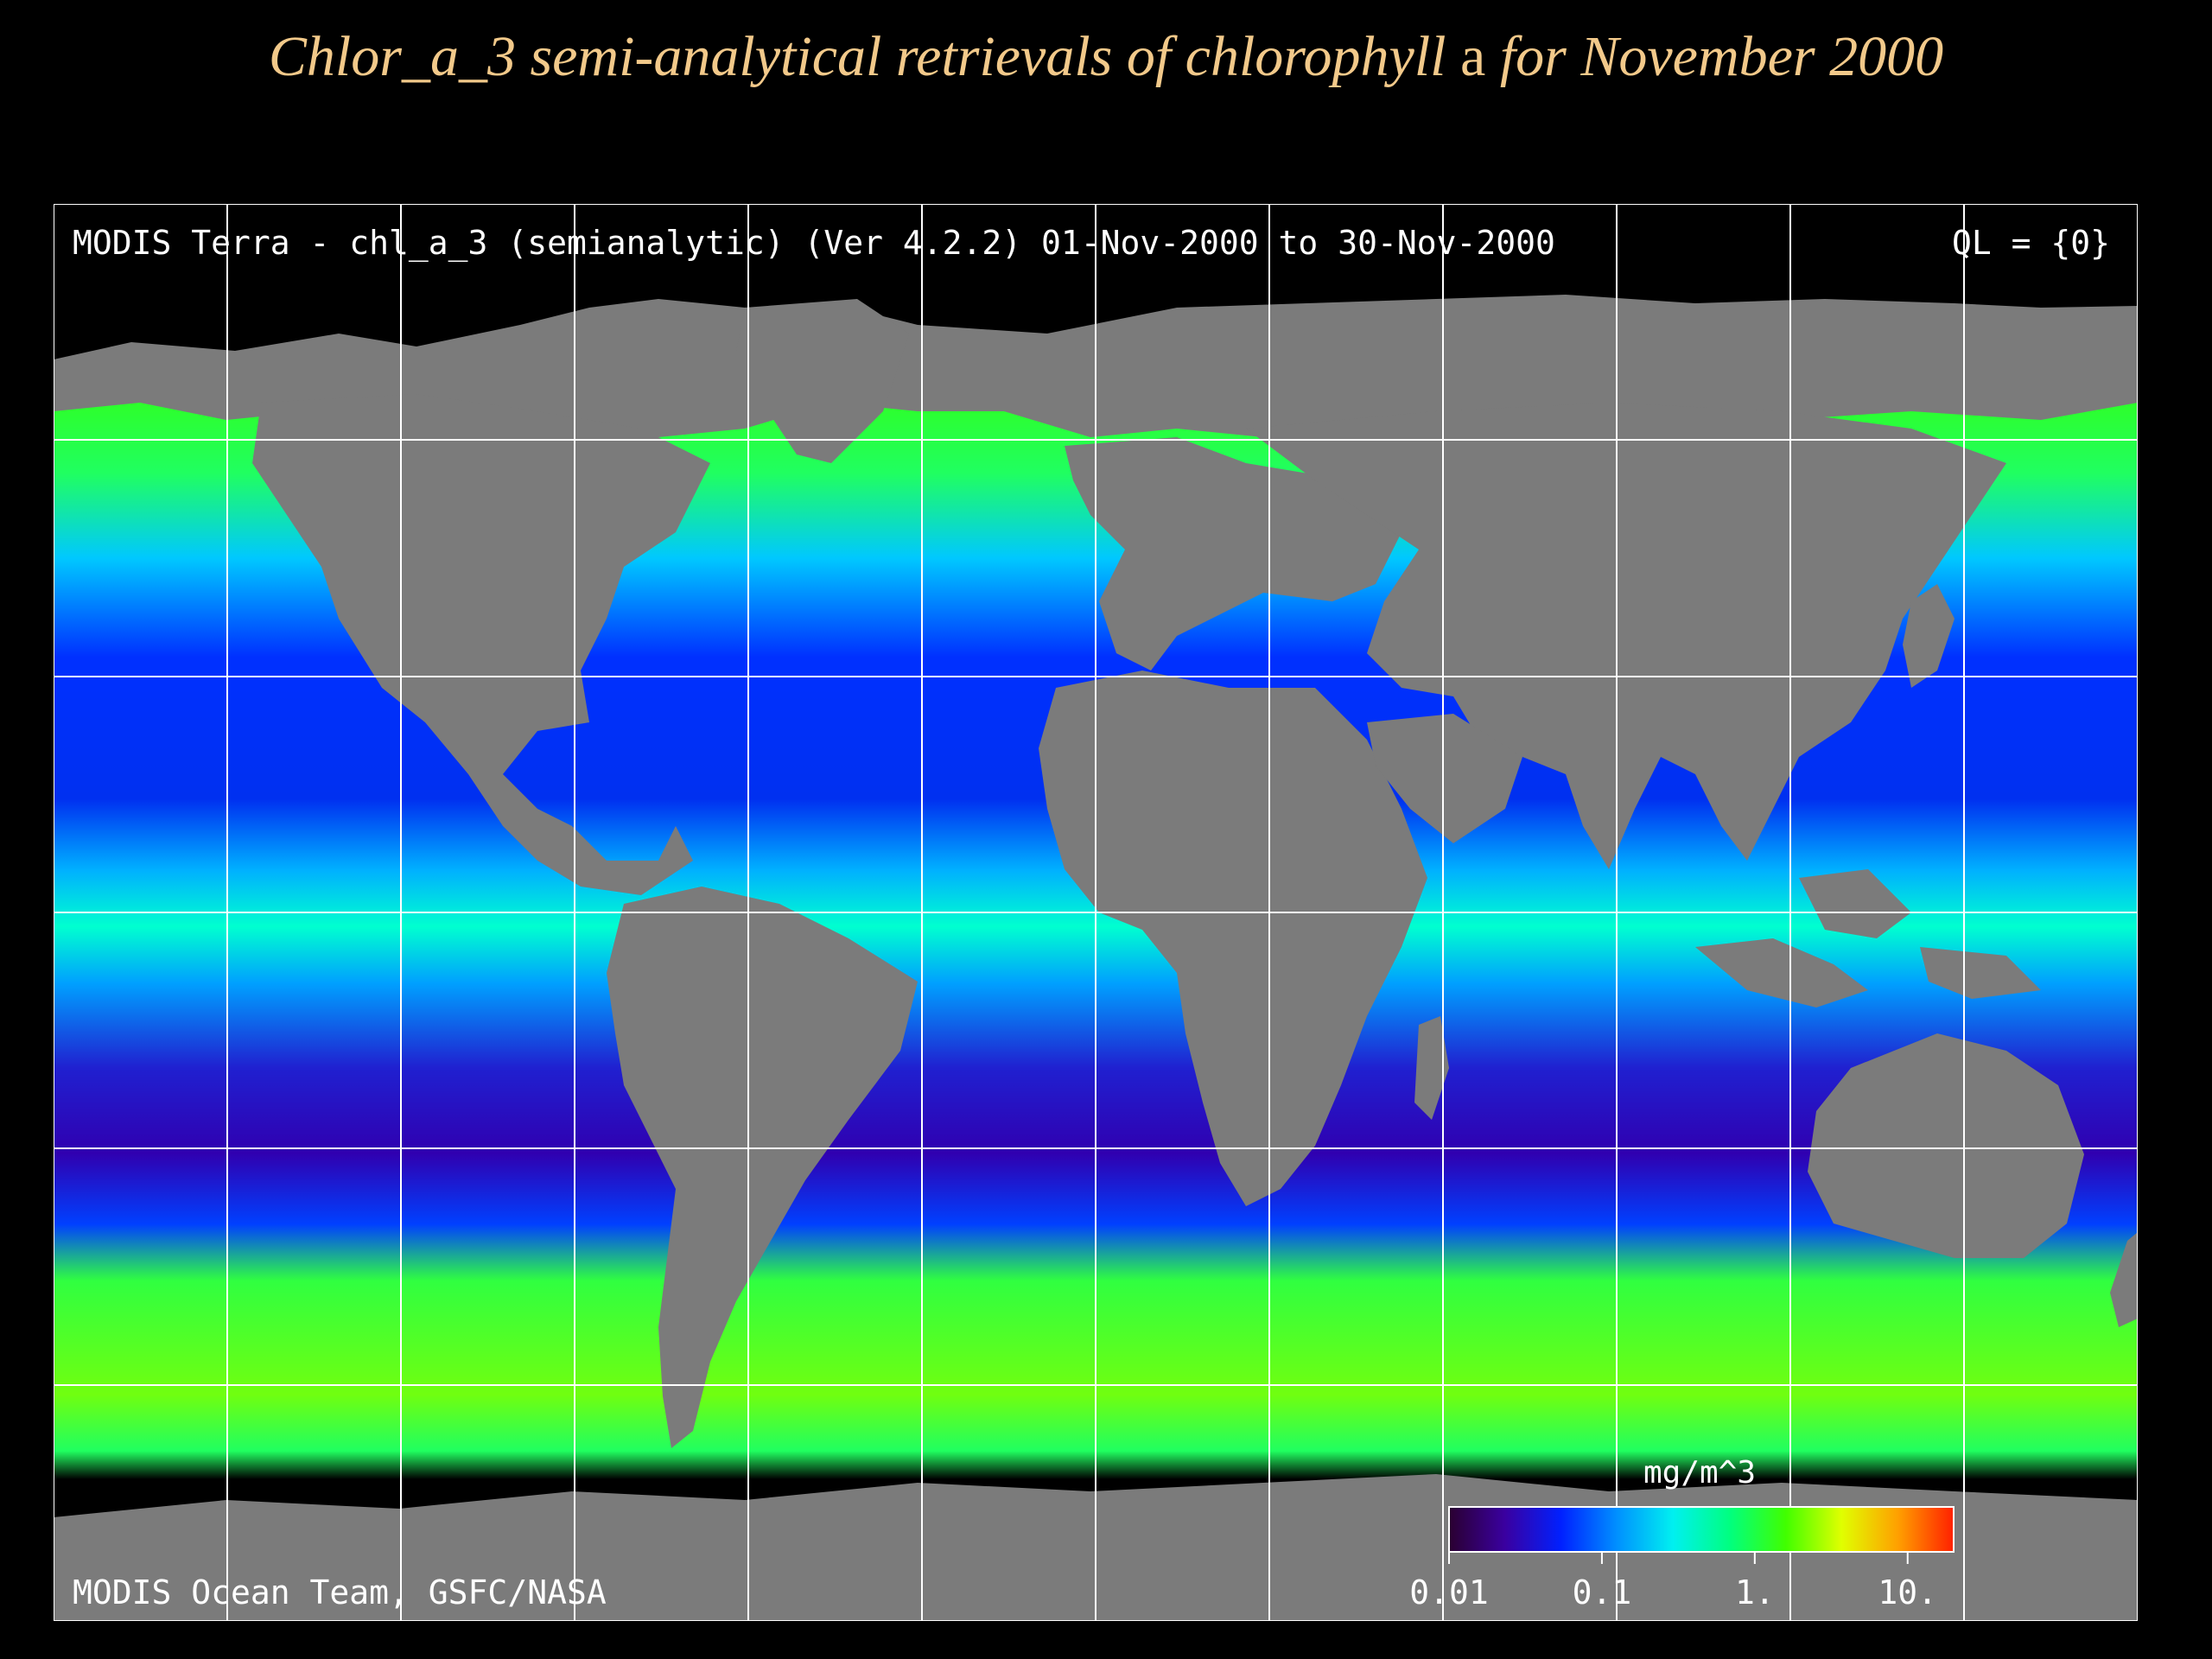  Describe the element at coordinates (1701, 1529) in the screenshot. I see `legend-colorbar` at that location.